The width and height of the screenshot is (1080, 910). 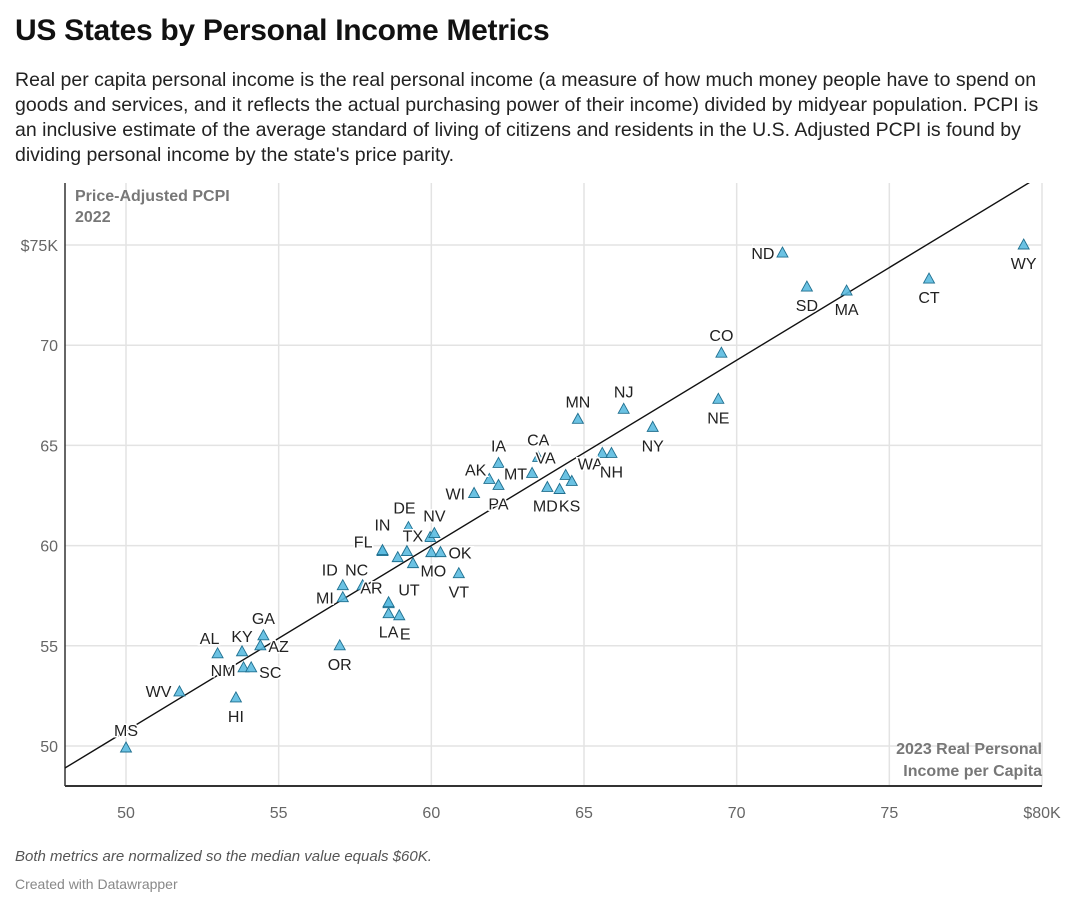 What do you see at coordinates (498, 446) in the screenshot?
I see `point-label: IA` at bounding box center [498, 446].